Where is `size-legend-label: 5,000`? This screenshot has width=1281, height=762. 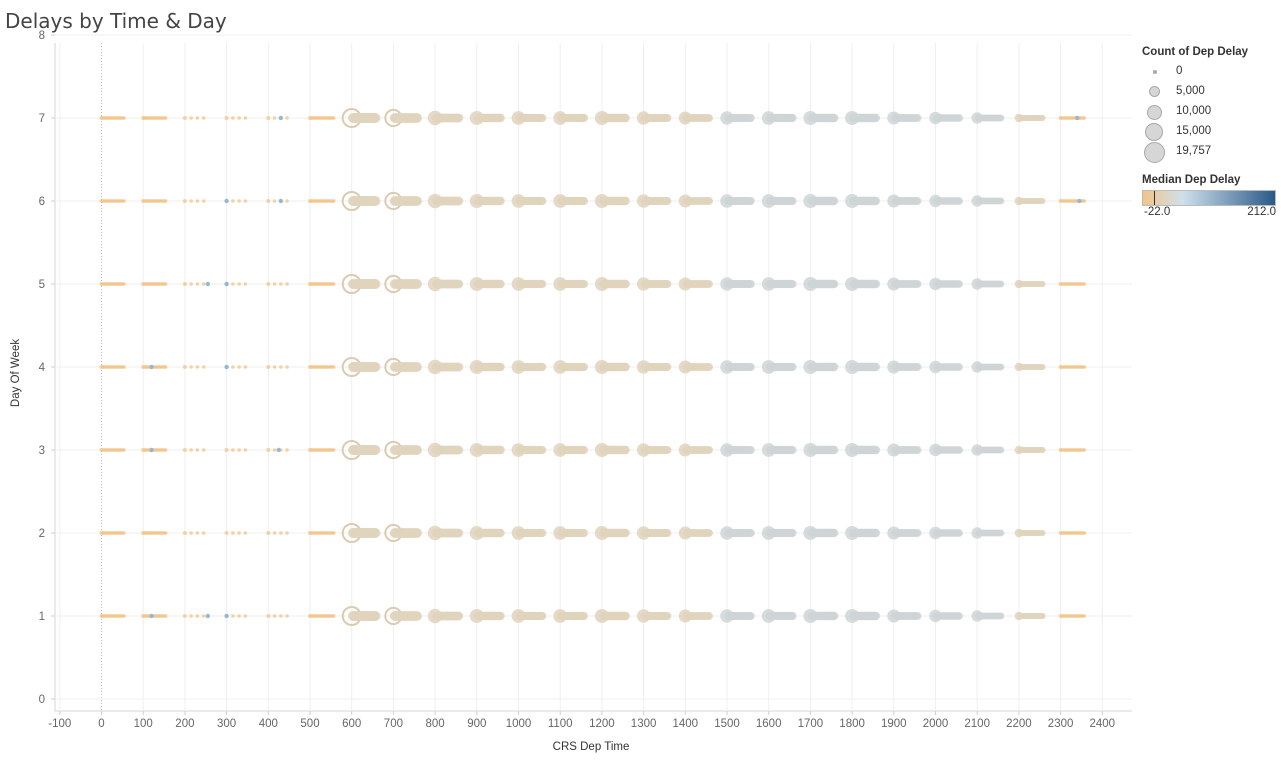 size-legend-label: 5,000 is located at coordinates (1190, 91).